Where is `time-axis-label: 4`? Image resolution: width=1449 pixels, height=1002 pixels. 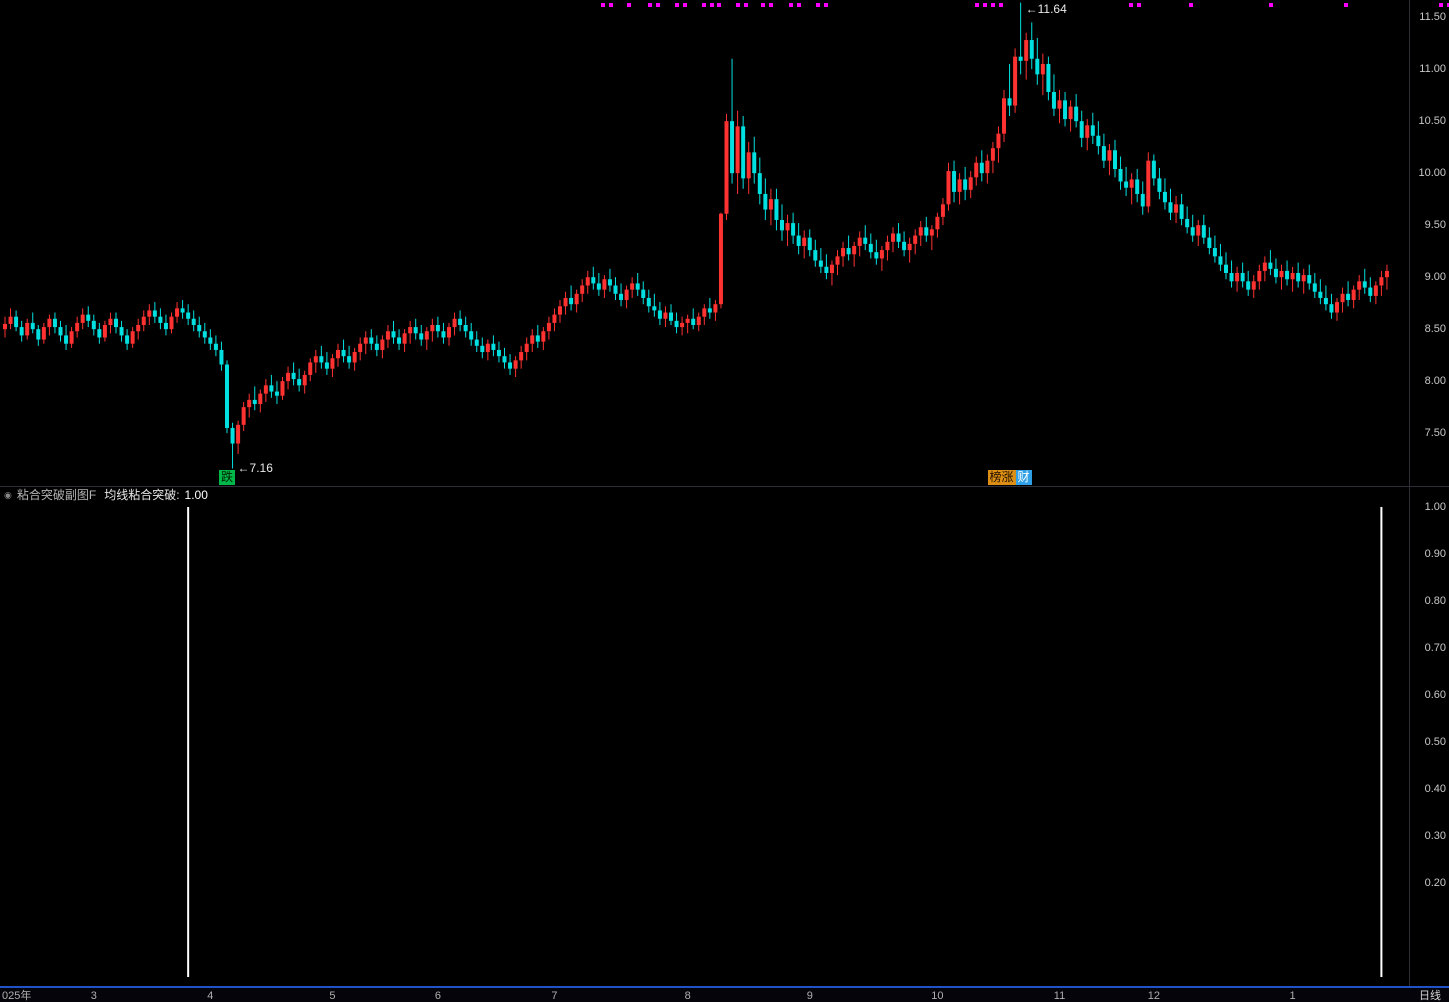 time-axis-label: 4 is located at coordinates (210, 996).